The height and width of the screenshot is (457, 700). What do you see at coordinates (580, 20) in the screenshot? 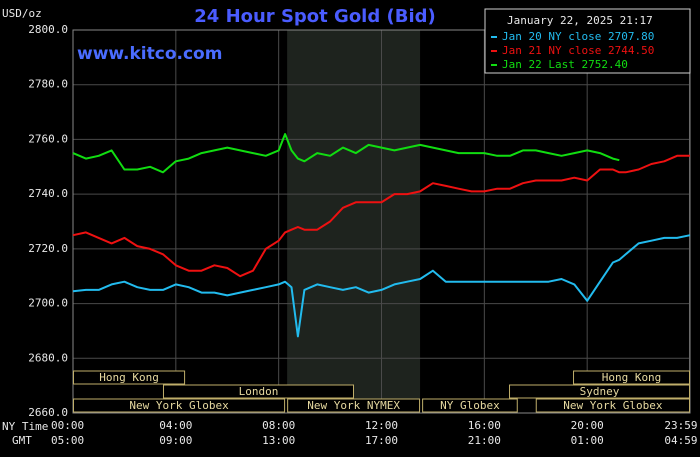
I see `legend-header: January 22, 2025 21:17` at bounding box center [580, 20].